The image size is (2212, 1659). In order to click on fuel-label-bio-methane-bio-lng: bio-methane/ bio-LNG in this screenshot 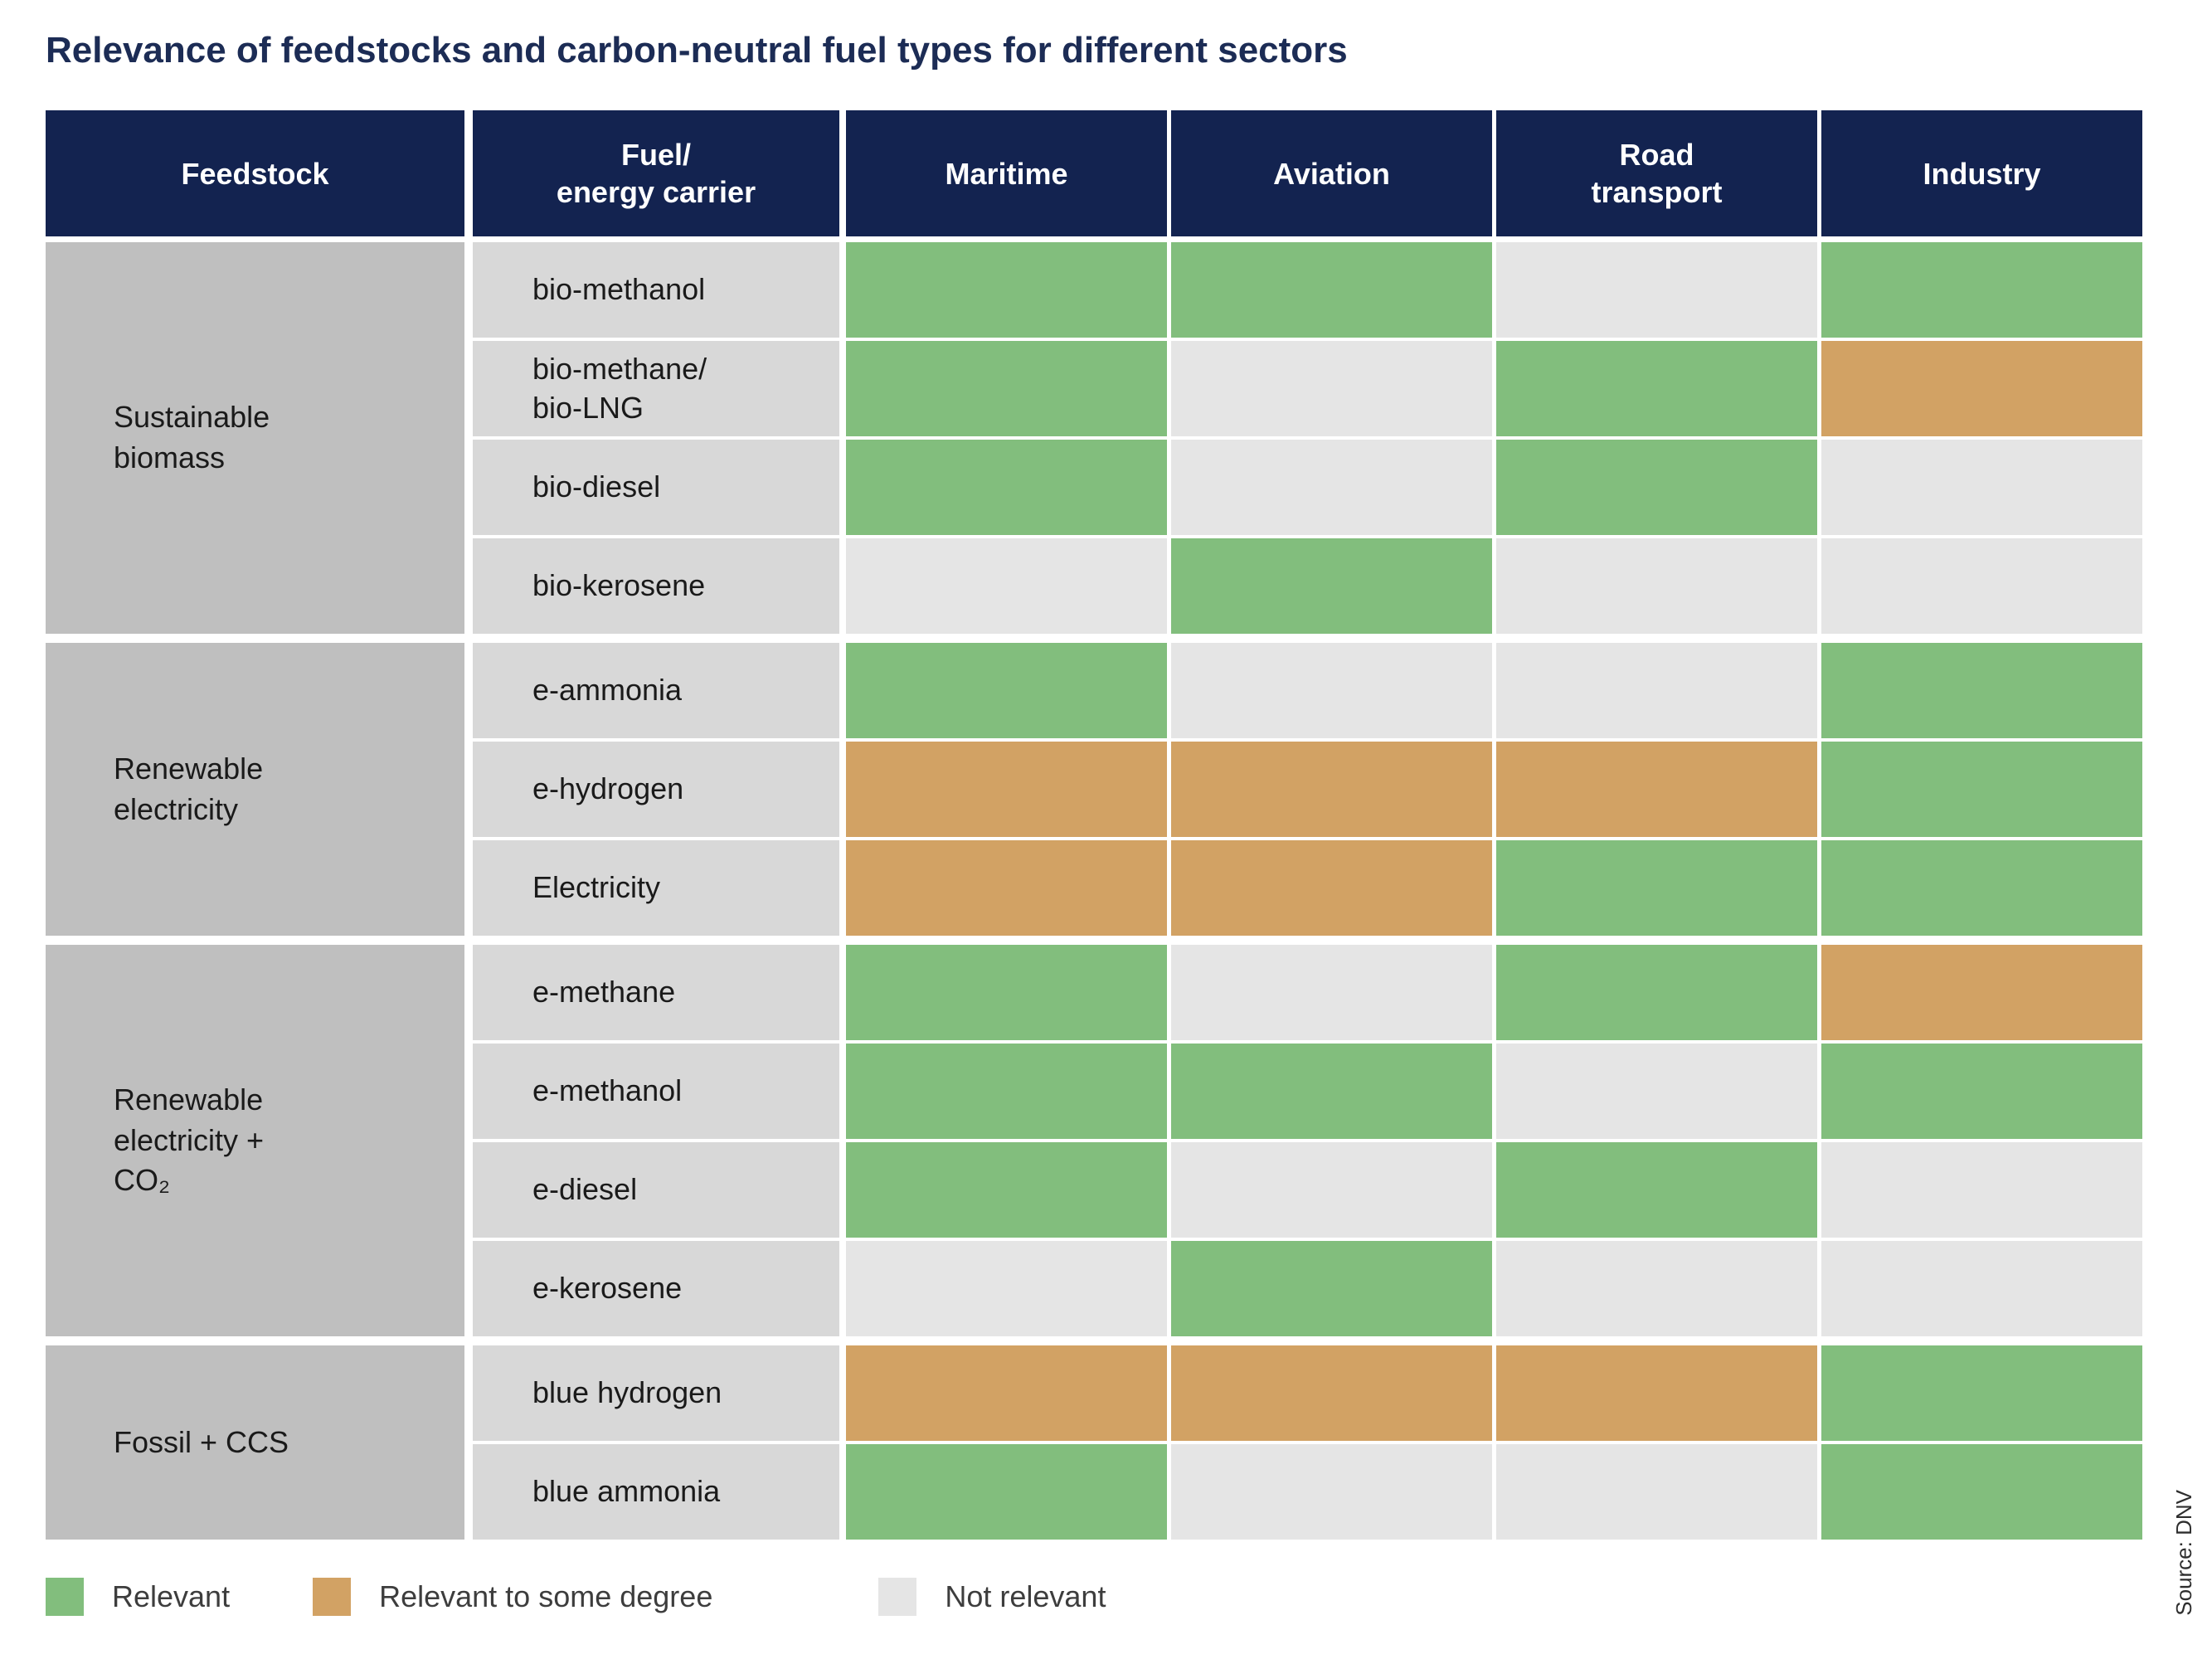, I will do `click(656, 388)`.